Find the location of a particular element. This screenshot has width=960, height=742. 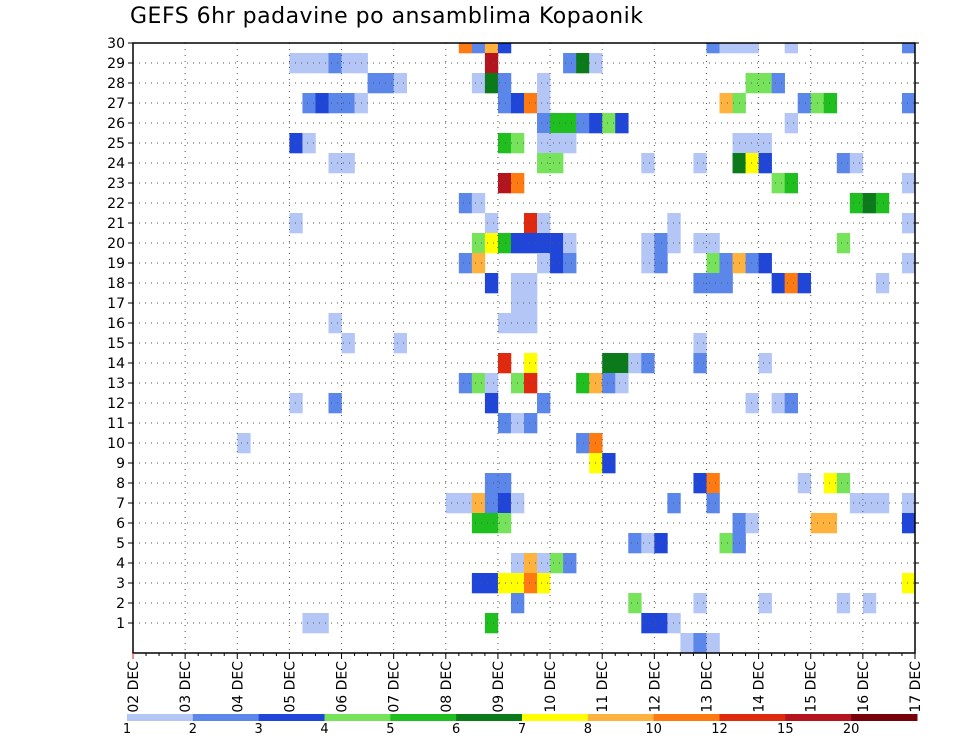

color-legend: 1 2 3 4 5 6 7 8 10 12 15 20 is located at coordinates (520, 725).